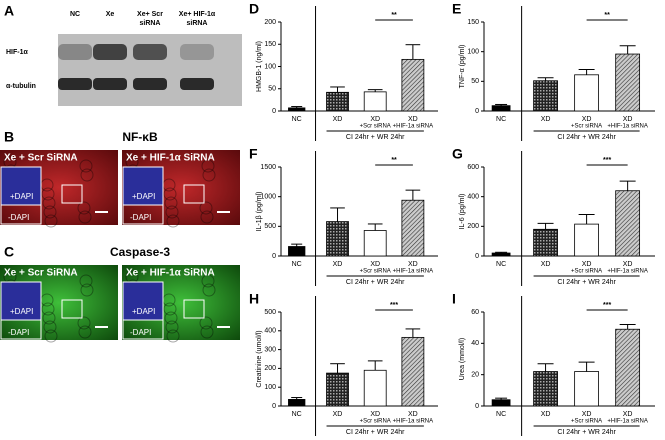 This screenshot has height=440, width=665. What do you see at coordinates (17, 52) in the screenshot?
I see `blot-row-label: HIF-1α` at bounding box center [17, 52].